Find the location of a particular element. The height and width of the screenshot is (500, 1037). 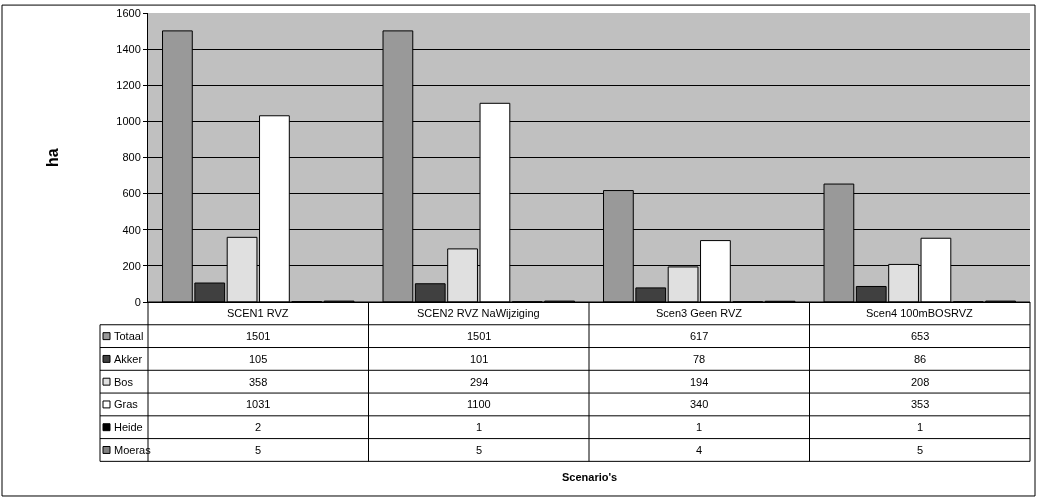

legend-label: Moeras is located at coordinates (133, 450).